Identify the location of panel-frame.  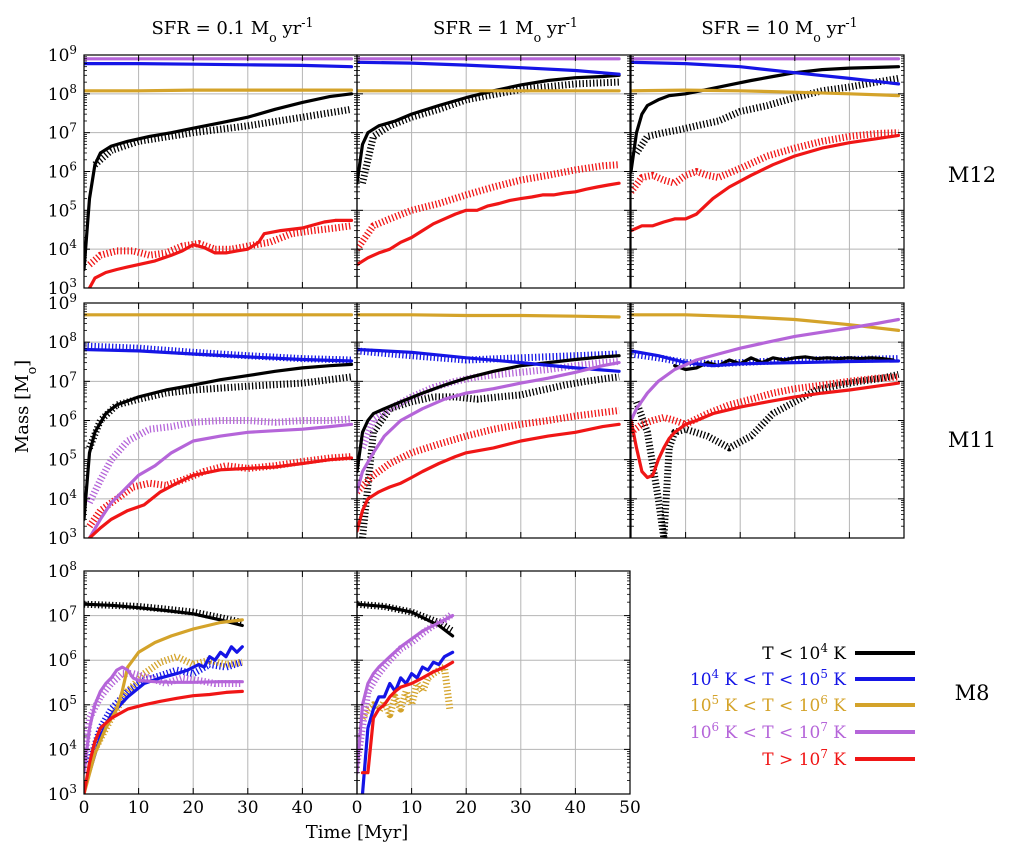
(493, 682).